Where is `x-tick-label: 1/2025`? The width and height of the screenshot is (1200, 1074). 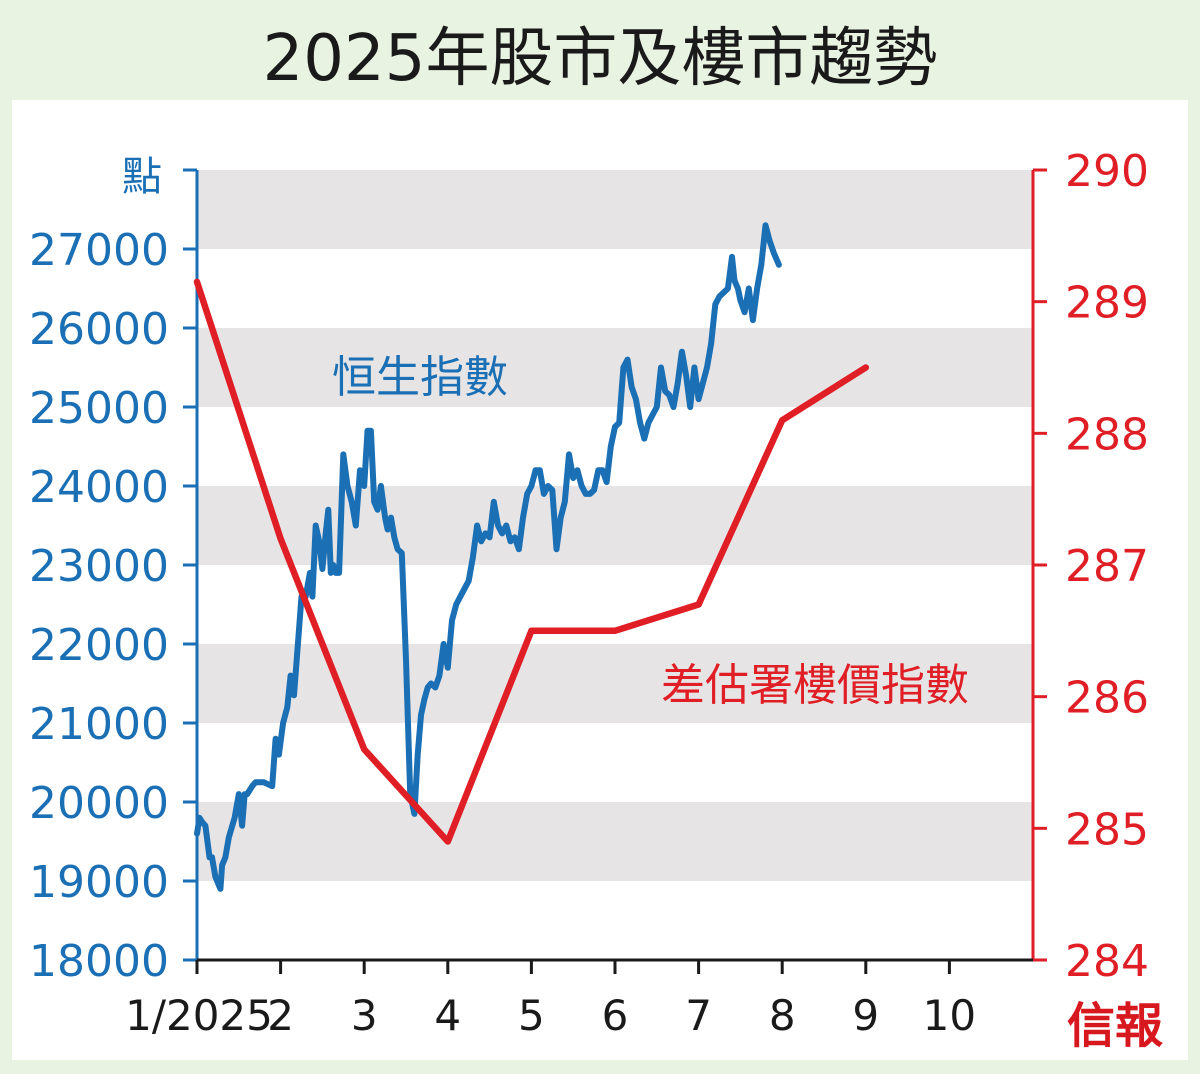
x-tick-label: 1/2025 is located at coordinates (199, 1015).